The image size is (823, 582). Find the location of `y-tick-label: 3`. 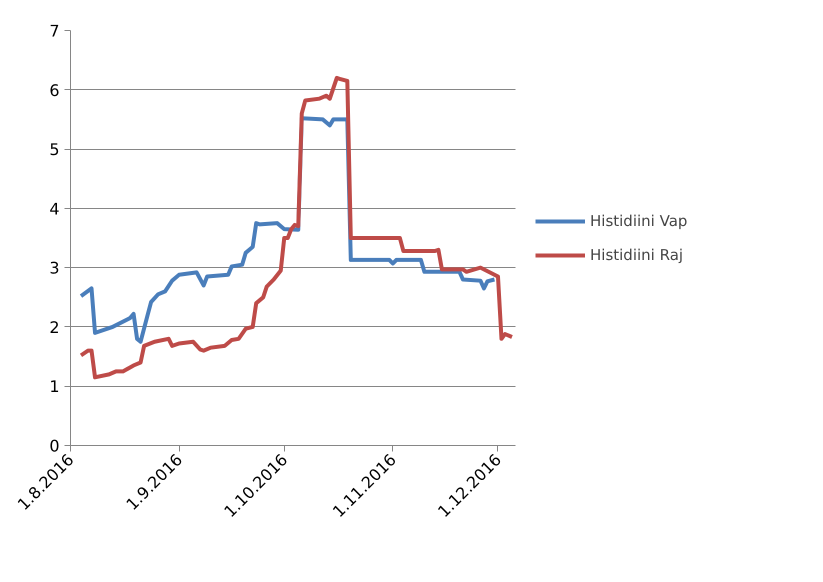

y-tick-label: 3 is located at coordinates (54, 268).